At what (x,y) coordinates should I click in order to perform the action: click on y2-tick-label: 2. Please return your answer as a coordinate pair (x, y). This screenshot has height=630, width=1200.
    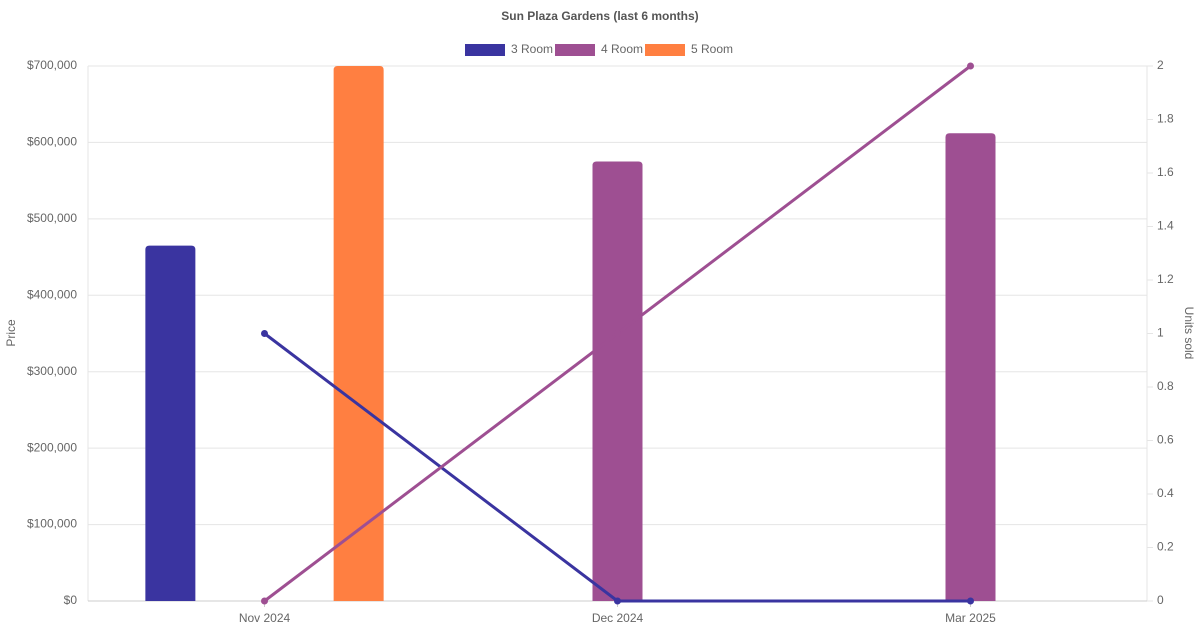
    Looking at the image, I should click on (1160, 65).